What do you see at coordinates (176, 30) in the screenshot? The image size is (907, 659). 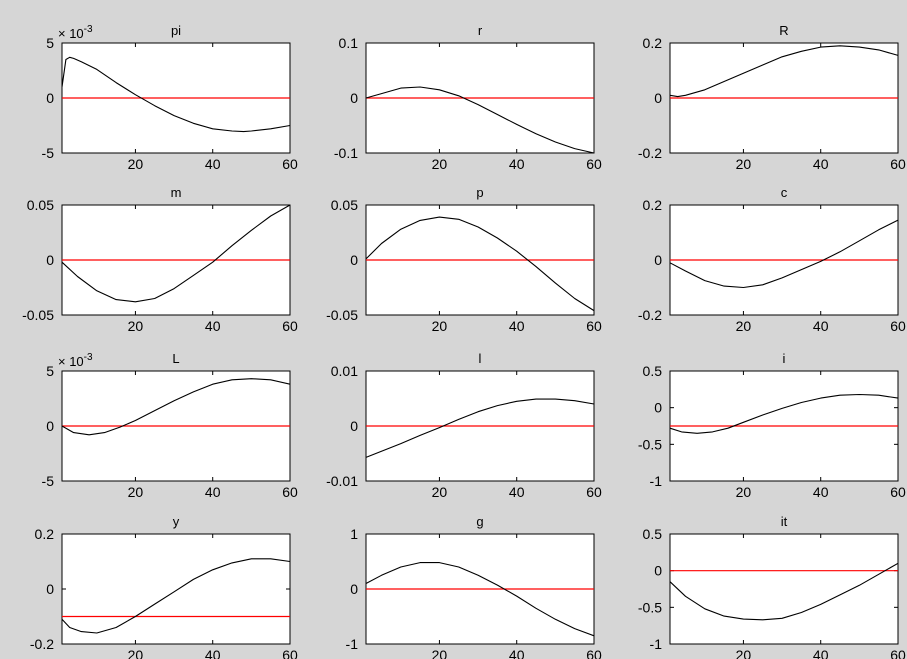 I see `panel-title: pi` at bounding box center [176, 30].